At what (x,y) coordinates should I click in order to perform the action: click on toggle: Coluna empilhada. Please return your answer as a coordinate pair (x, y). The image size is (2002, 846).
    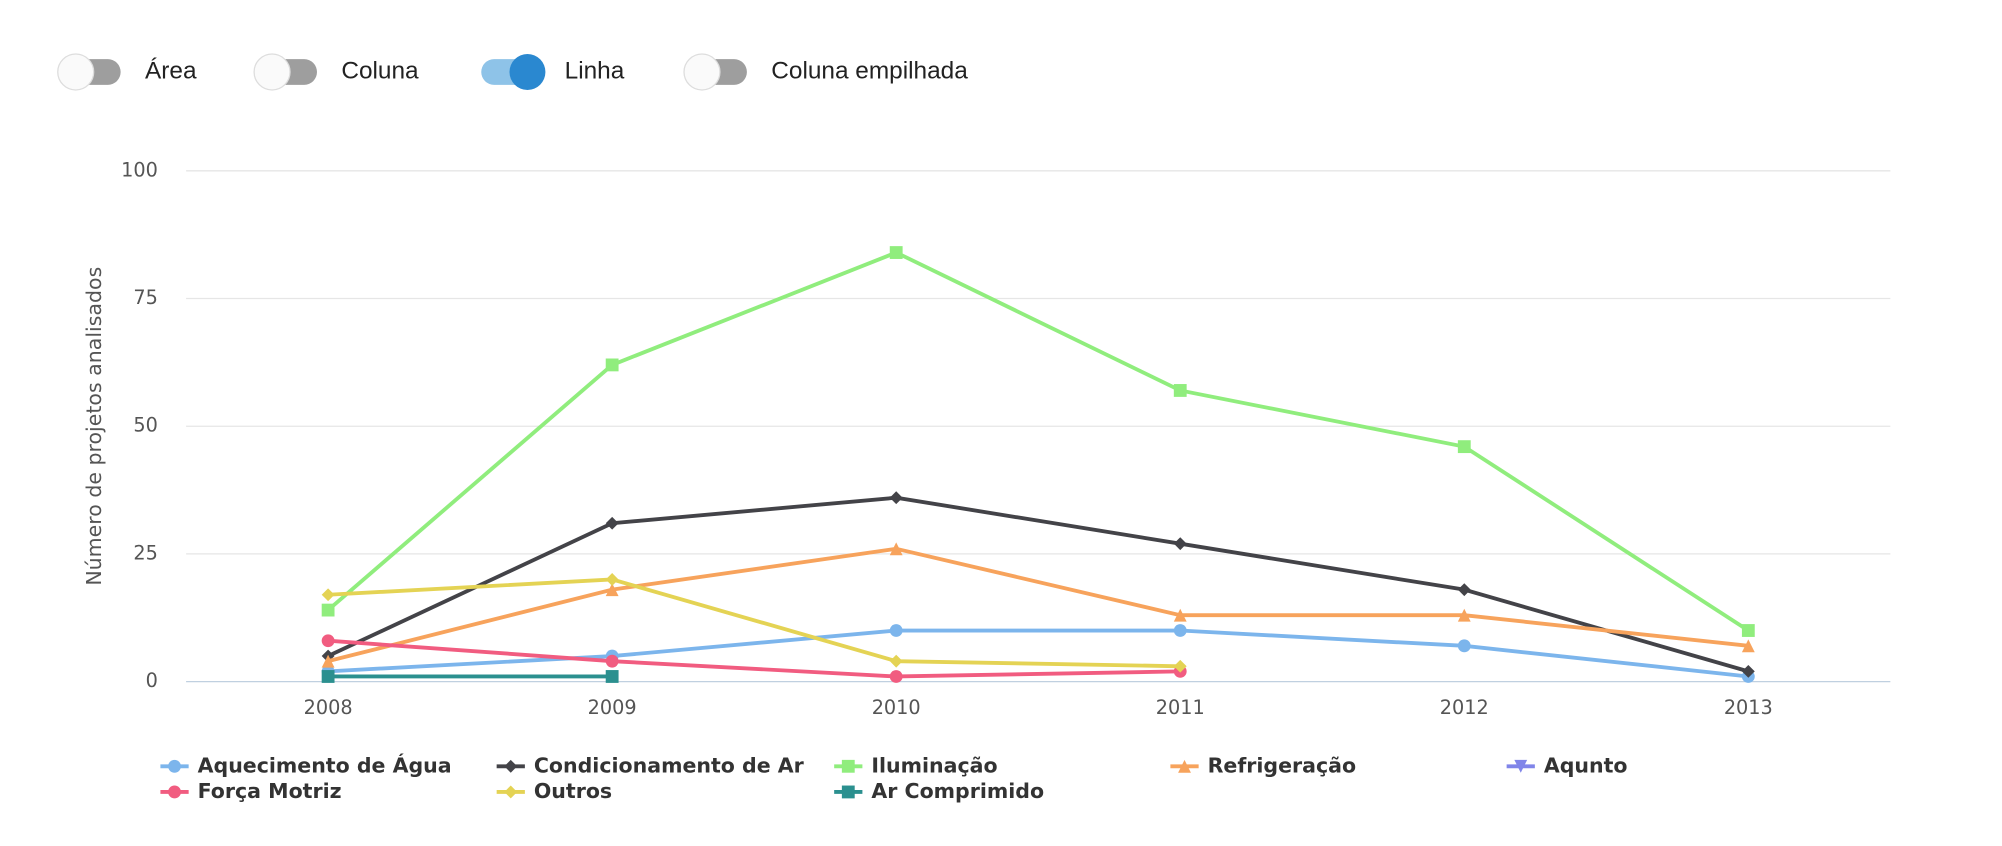
    Looking at the image, I should click on (825, 72).